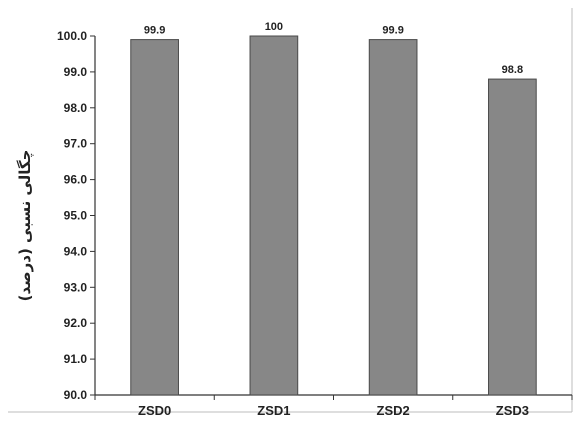 This screenshot has width=579, height=428. What do you see at coordinates (273, 410) in the screenshot?
I see `x-category-label: ZSD1` at bounding box center [273, 410].